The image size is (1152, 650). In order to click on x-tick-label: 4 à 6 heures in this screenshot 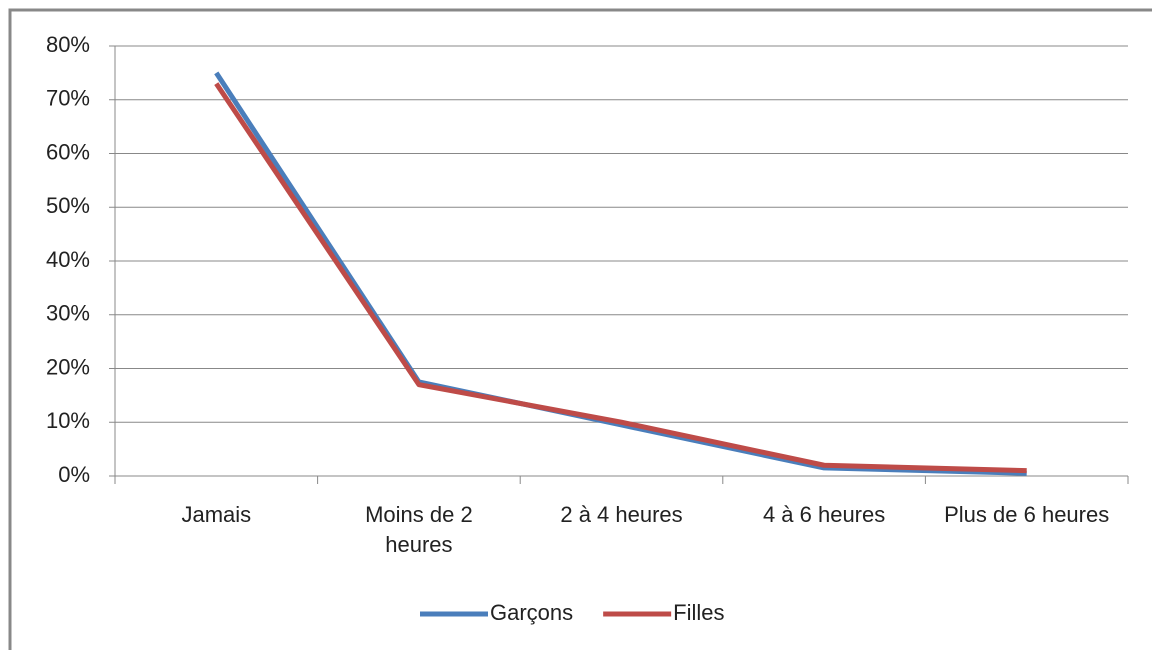, I will do `click(824, 514)`.